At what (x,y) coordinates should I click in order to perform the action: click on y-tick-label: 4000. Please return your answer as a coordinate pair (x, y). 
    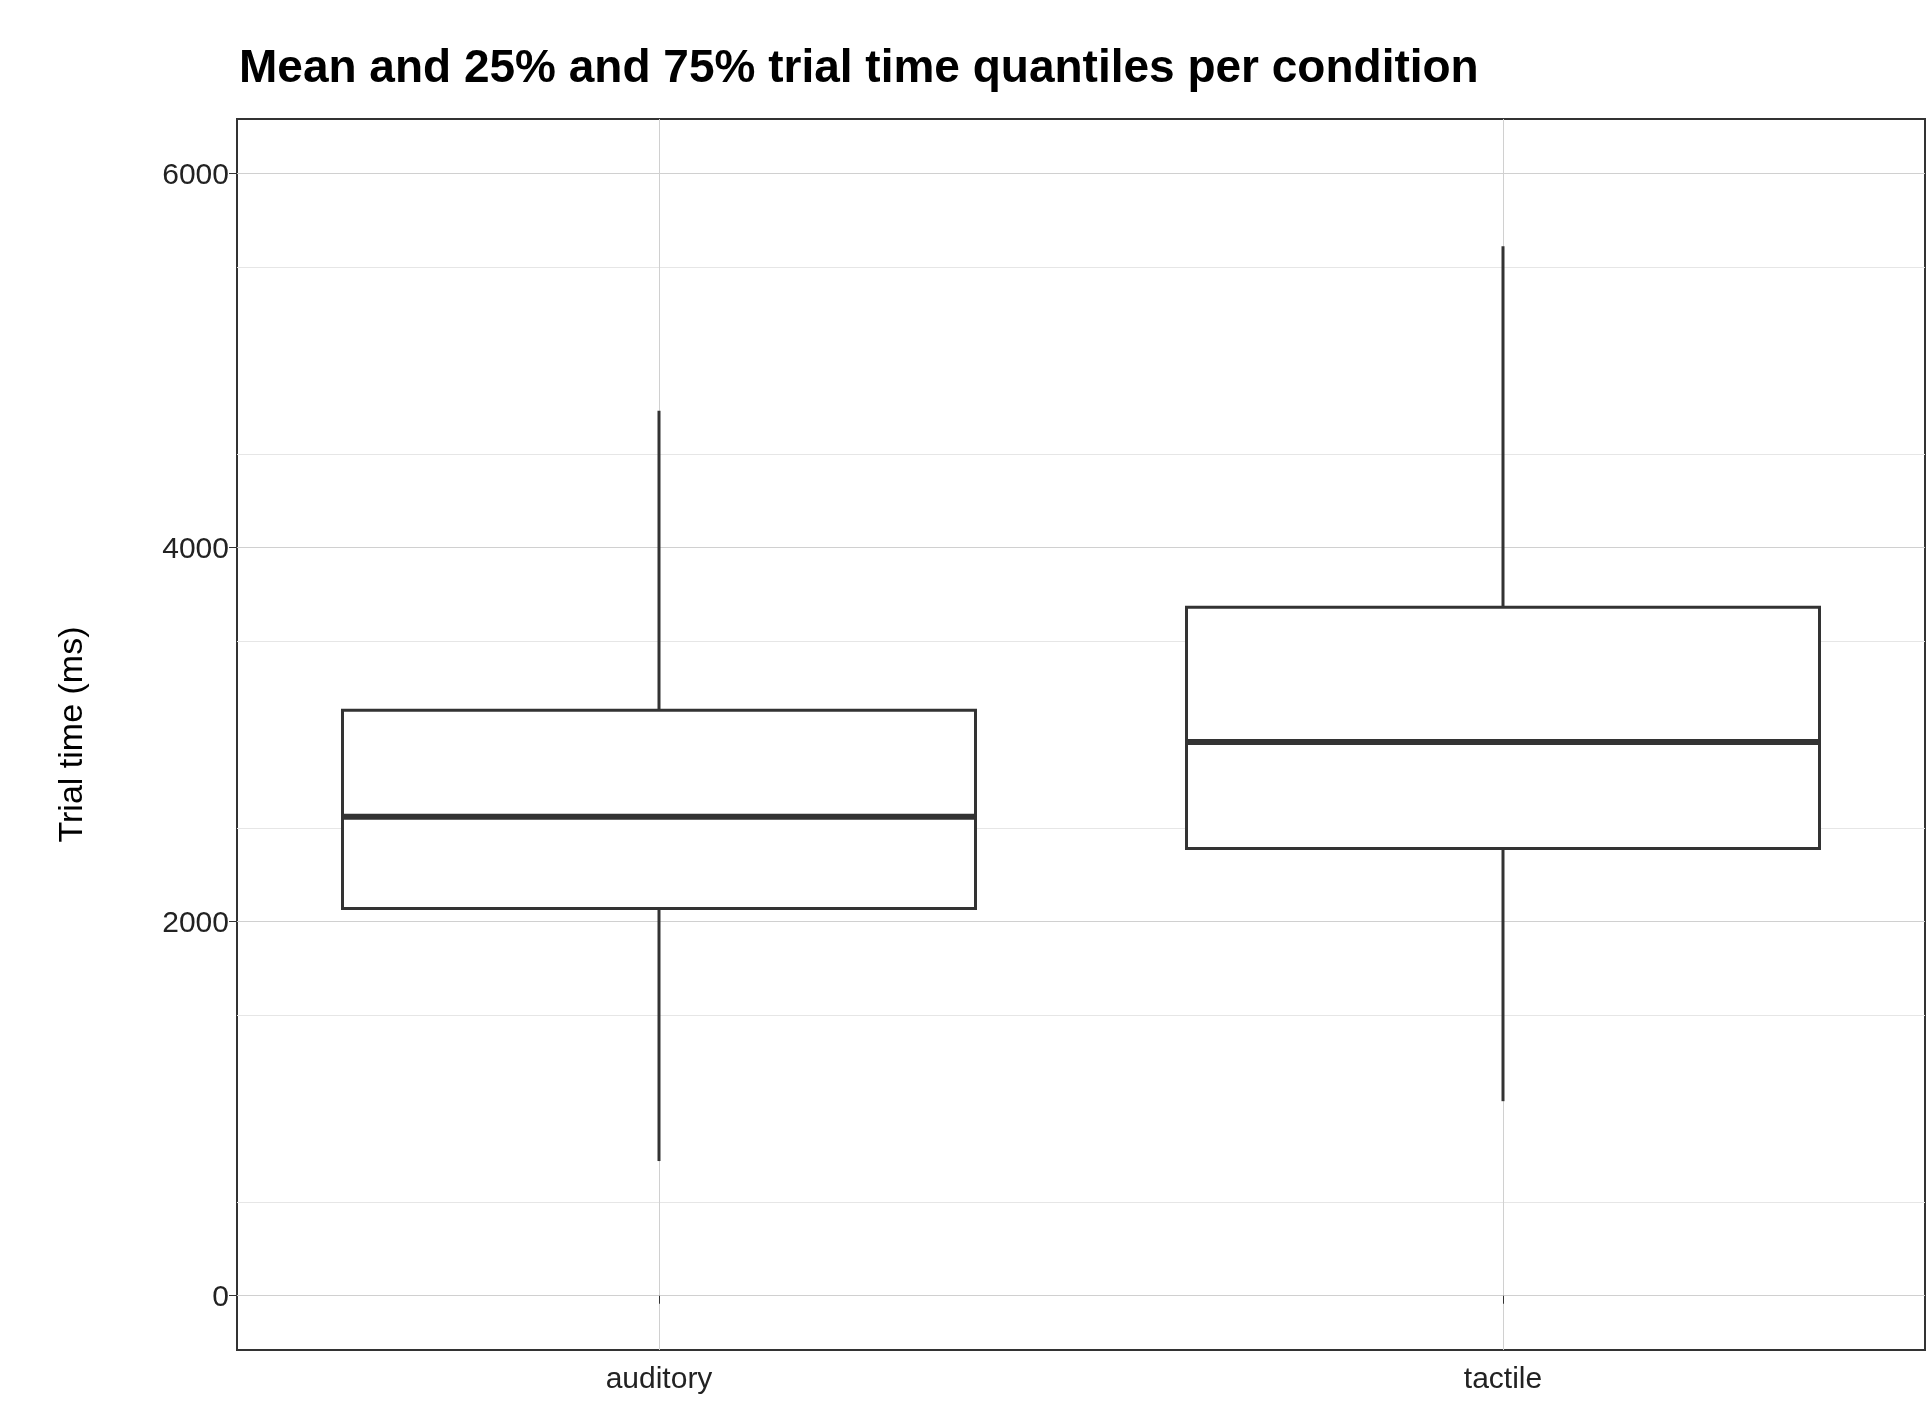
    Looking at the image, I should click on (195, 547).